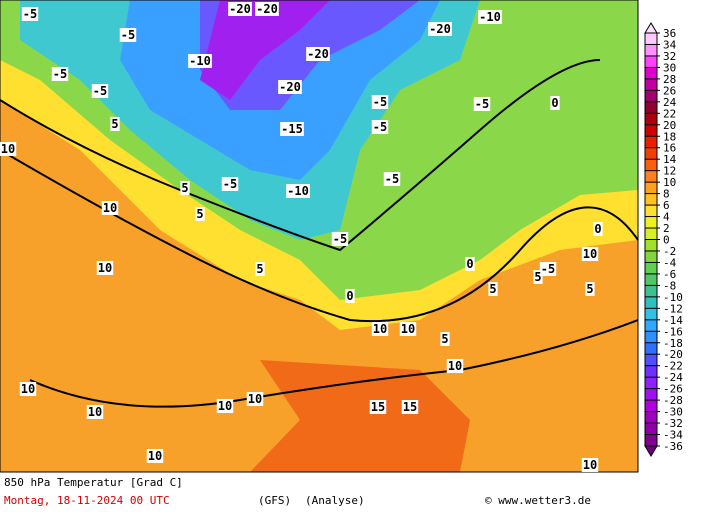  What do you see at coordinates (669, 56) in the screenshot?
I see `colorbar-label: 32` at bounding box center [669, 56].